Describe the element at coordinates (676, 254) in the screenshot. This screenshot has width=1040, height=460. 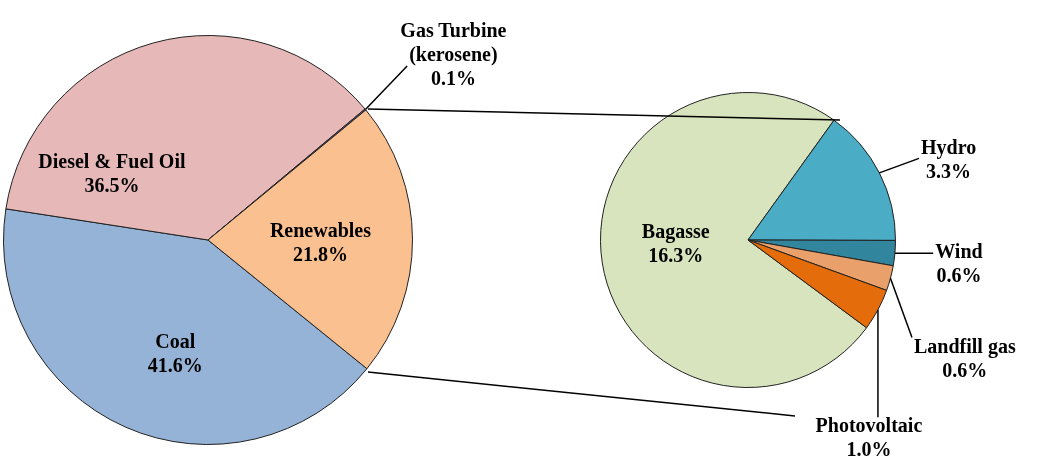
I see `data-label: 16.3%` at that location.